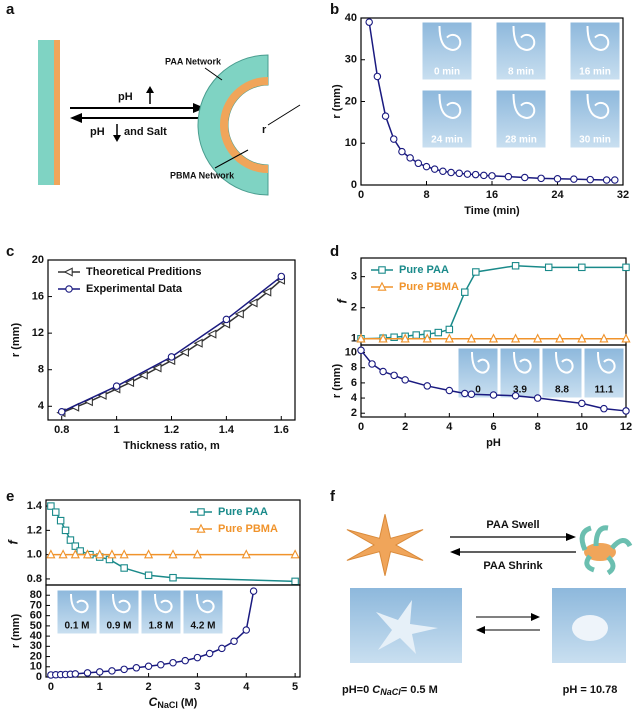 This screenshot has height=713, width=637. What do you see at coordinates (513, 566) in the screenshot?
I see `label: PAA Shrink` at bounding box center [513, 566].